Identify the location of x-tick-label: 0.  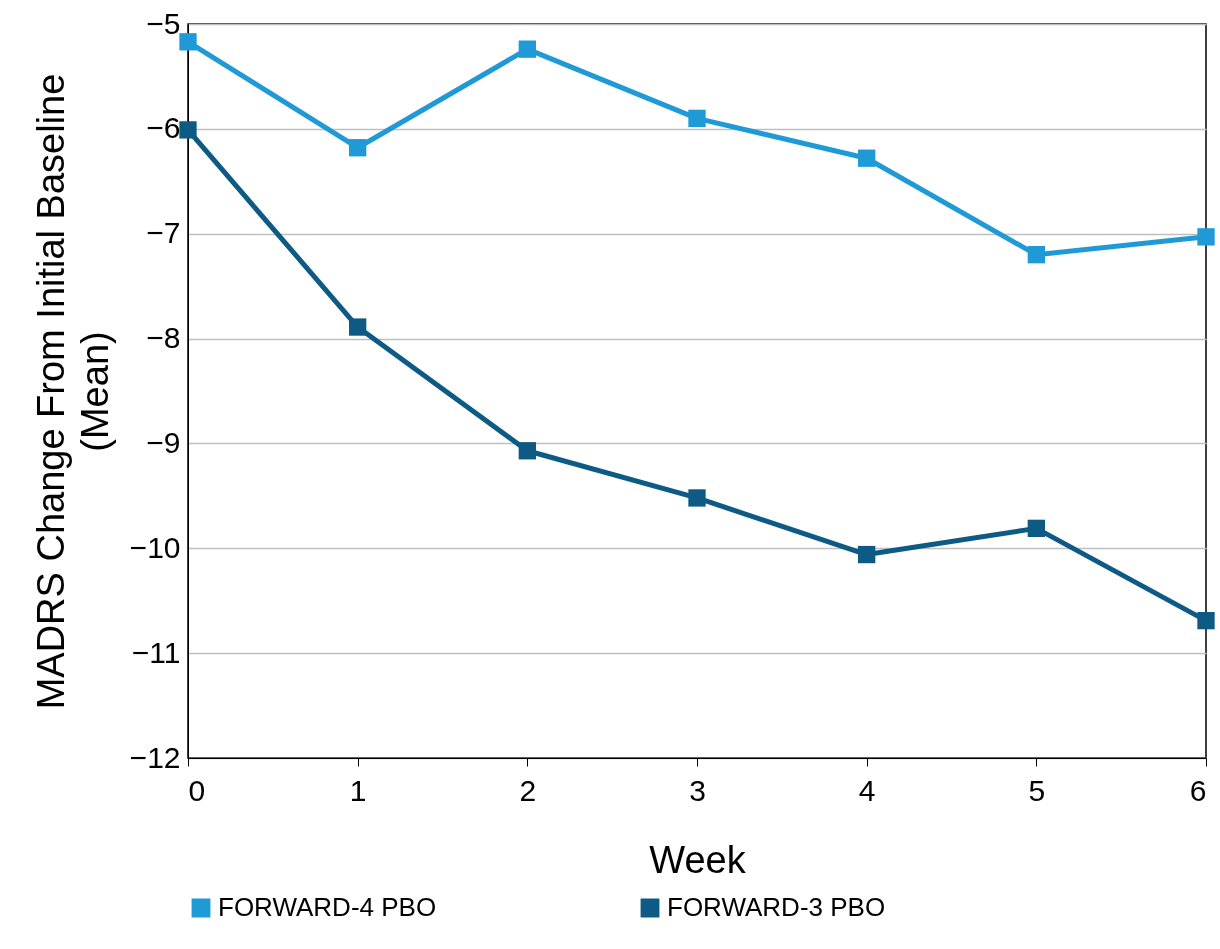
(197, 790).